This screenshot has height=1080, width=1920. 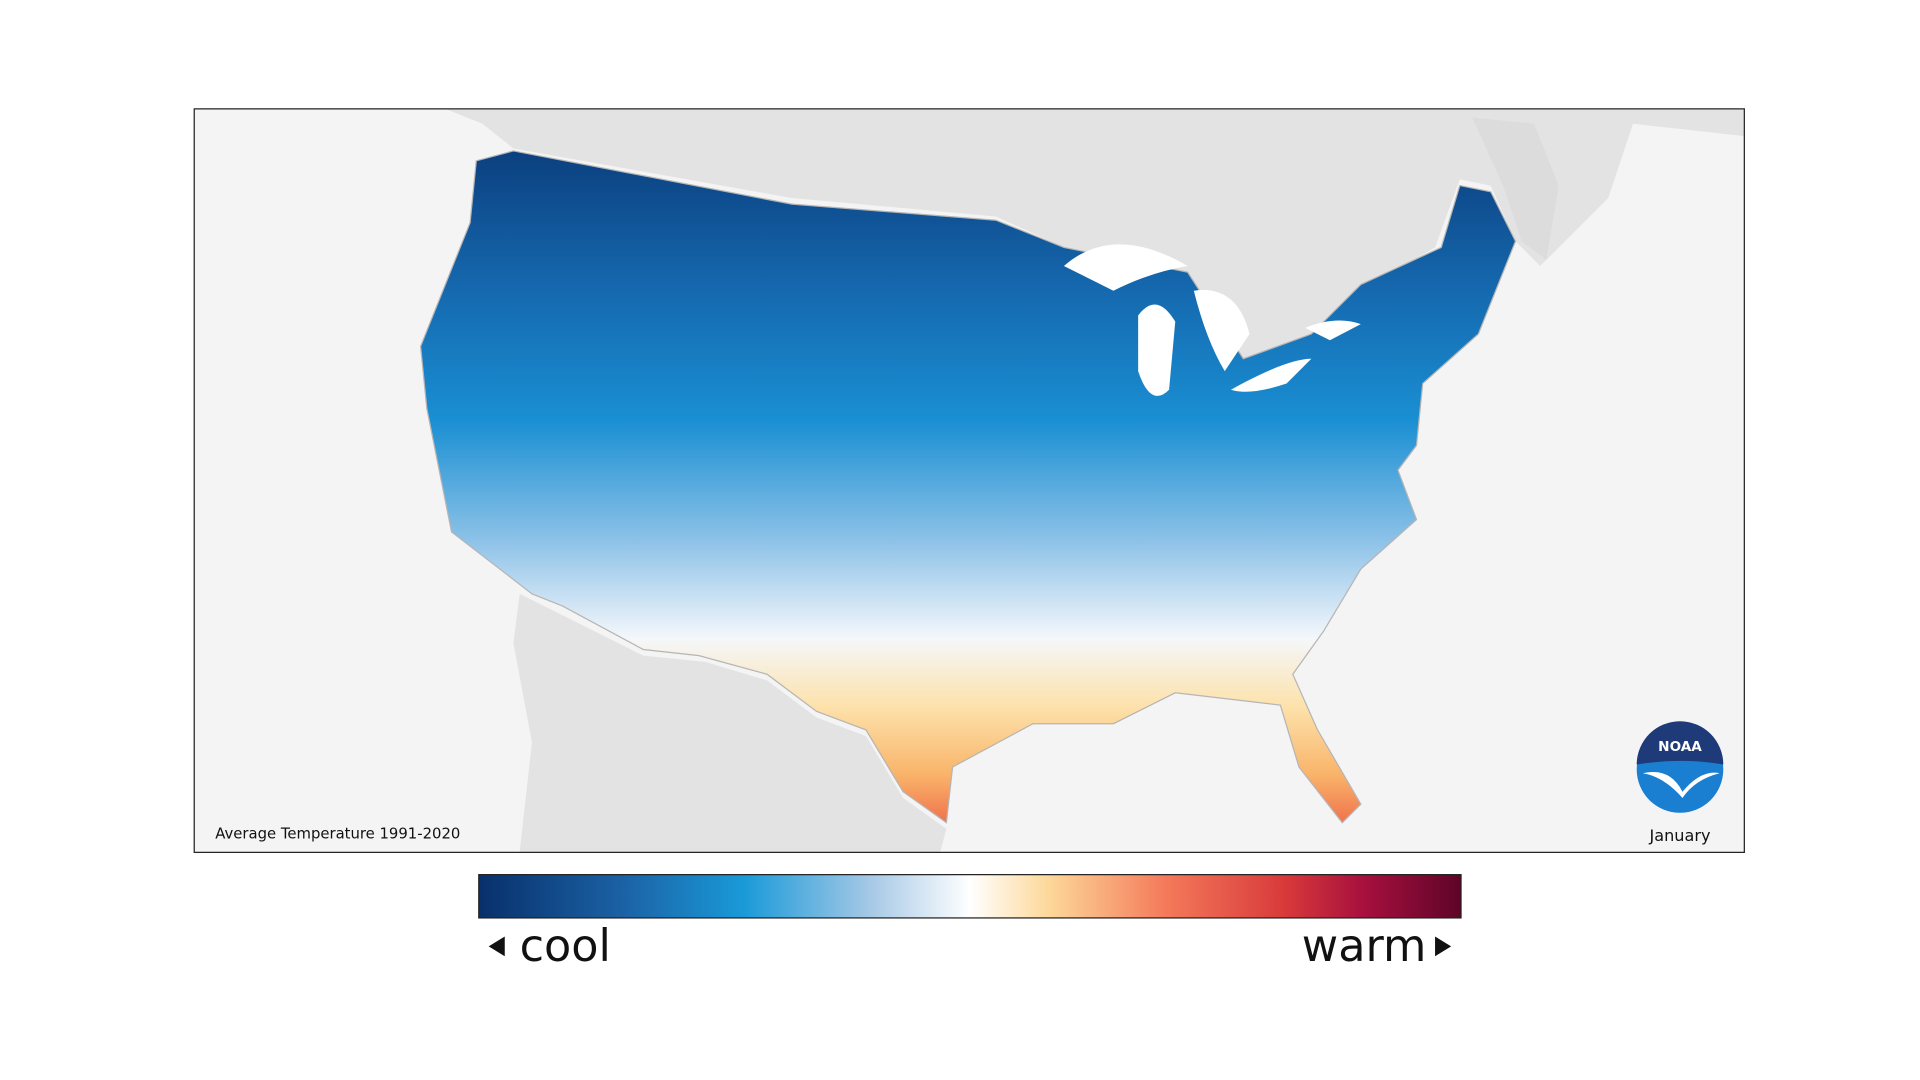 I want to click on lake-ontario, so click(x=1333, y=330).